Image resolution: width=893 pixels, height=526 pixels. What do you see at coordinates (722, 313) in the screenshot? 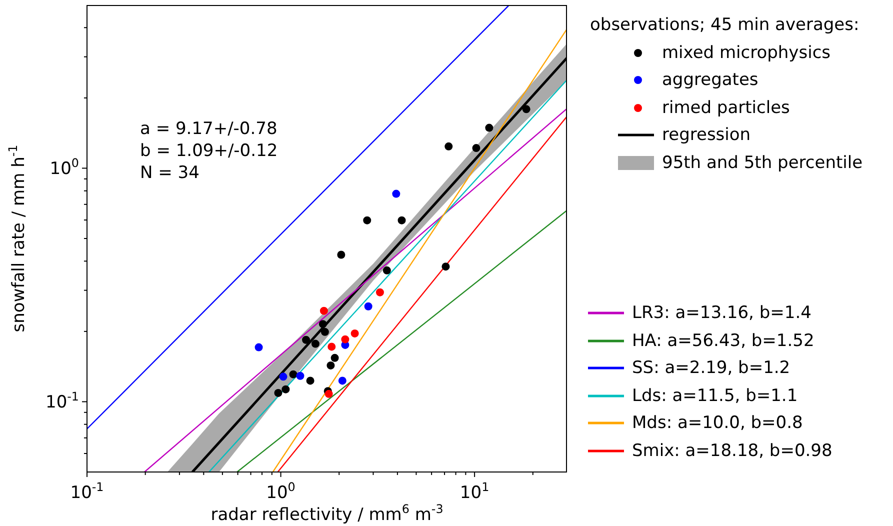
I see `legend-label: LR3: a=13.16, b=1.4` at bounding box center [722, 313].